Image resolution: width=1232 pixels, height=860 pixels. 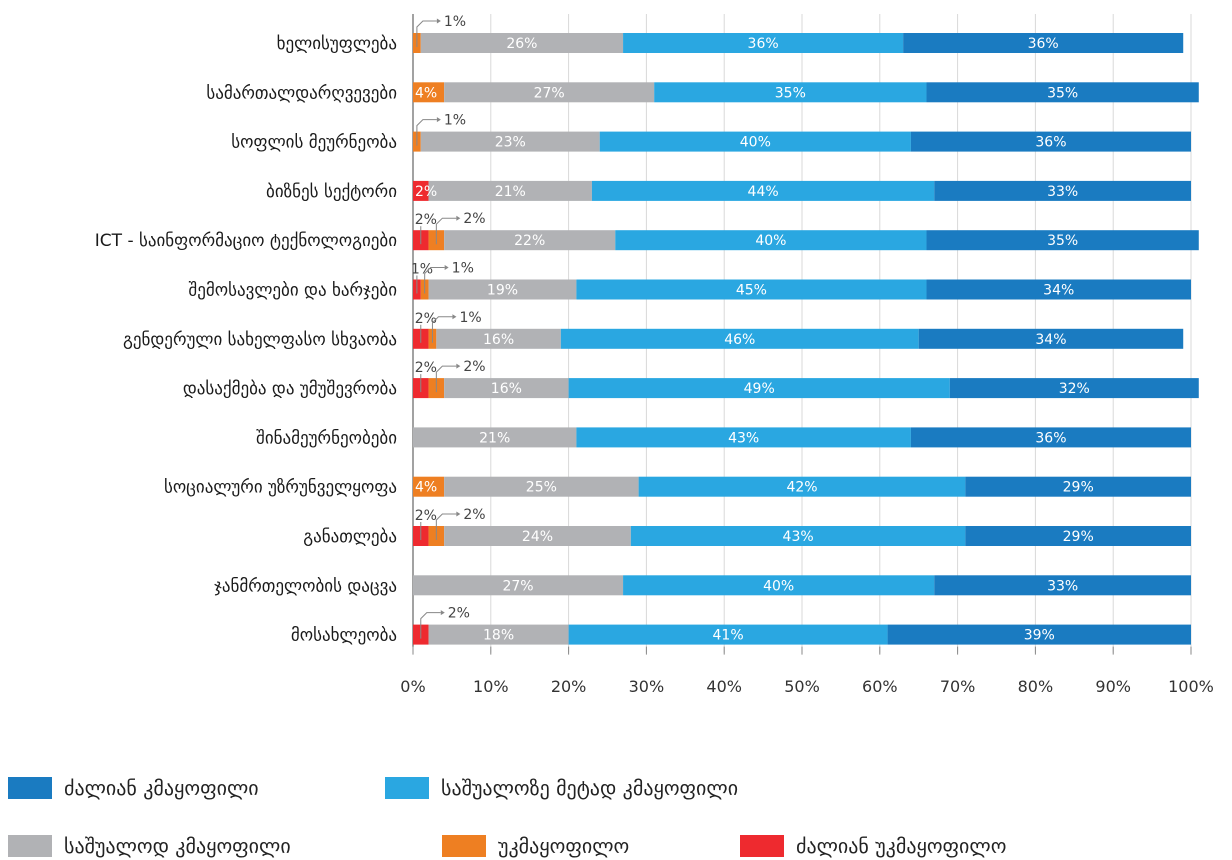 I want to click on x-tick-label: 0%, so click(x=412, y=686).